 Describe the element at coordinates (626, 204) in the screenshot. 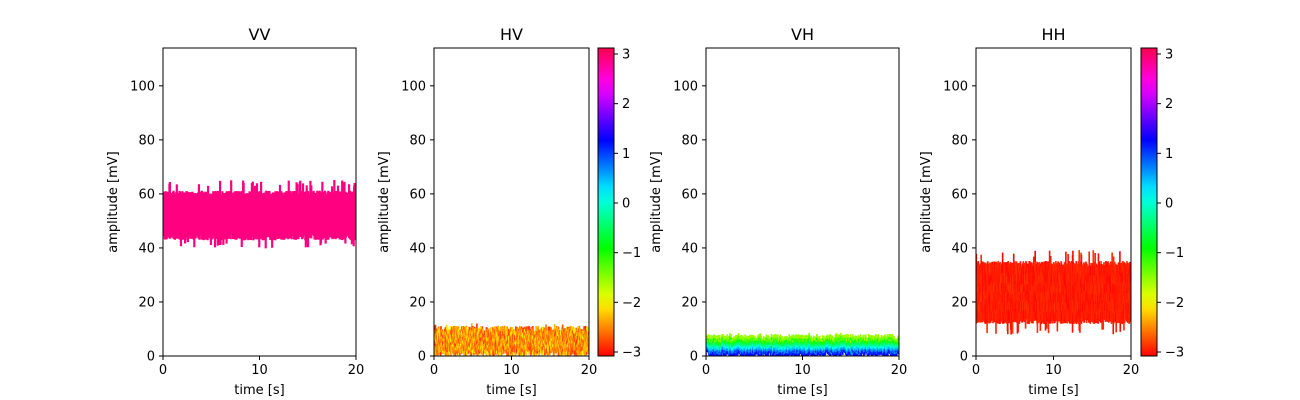

I see `colorbar-tick-label: 0` at that location.